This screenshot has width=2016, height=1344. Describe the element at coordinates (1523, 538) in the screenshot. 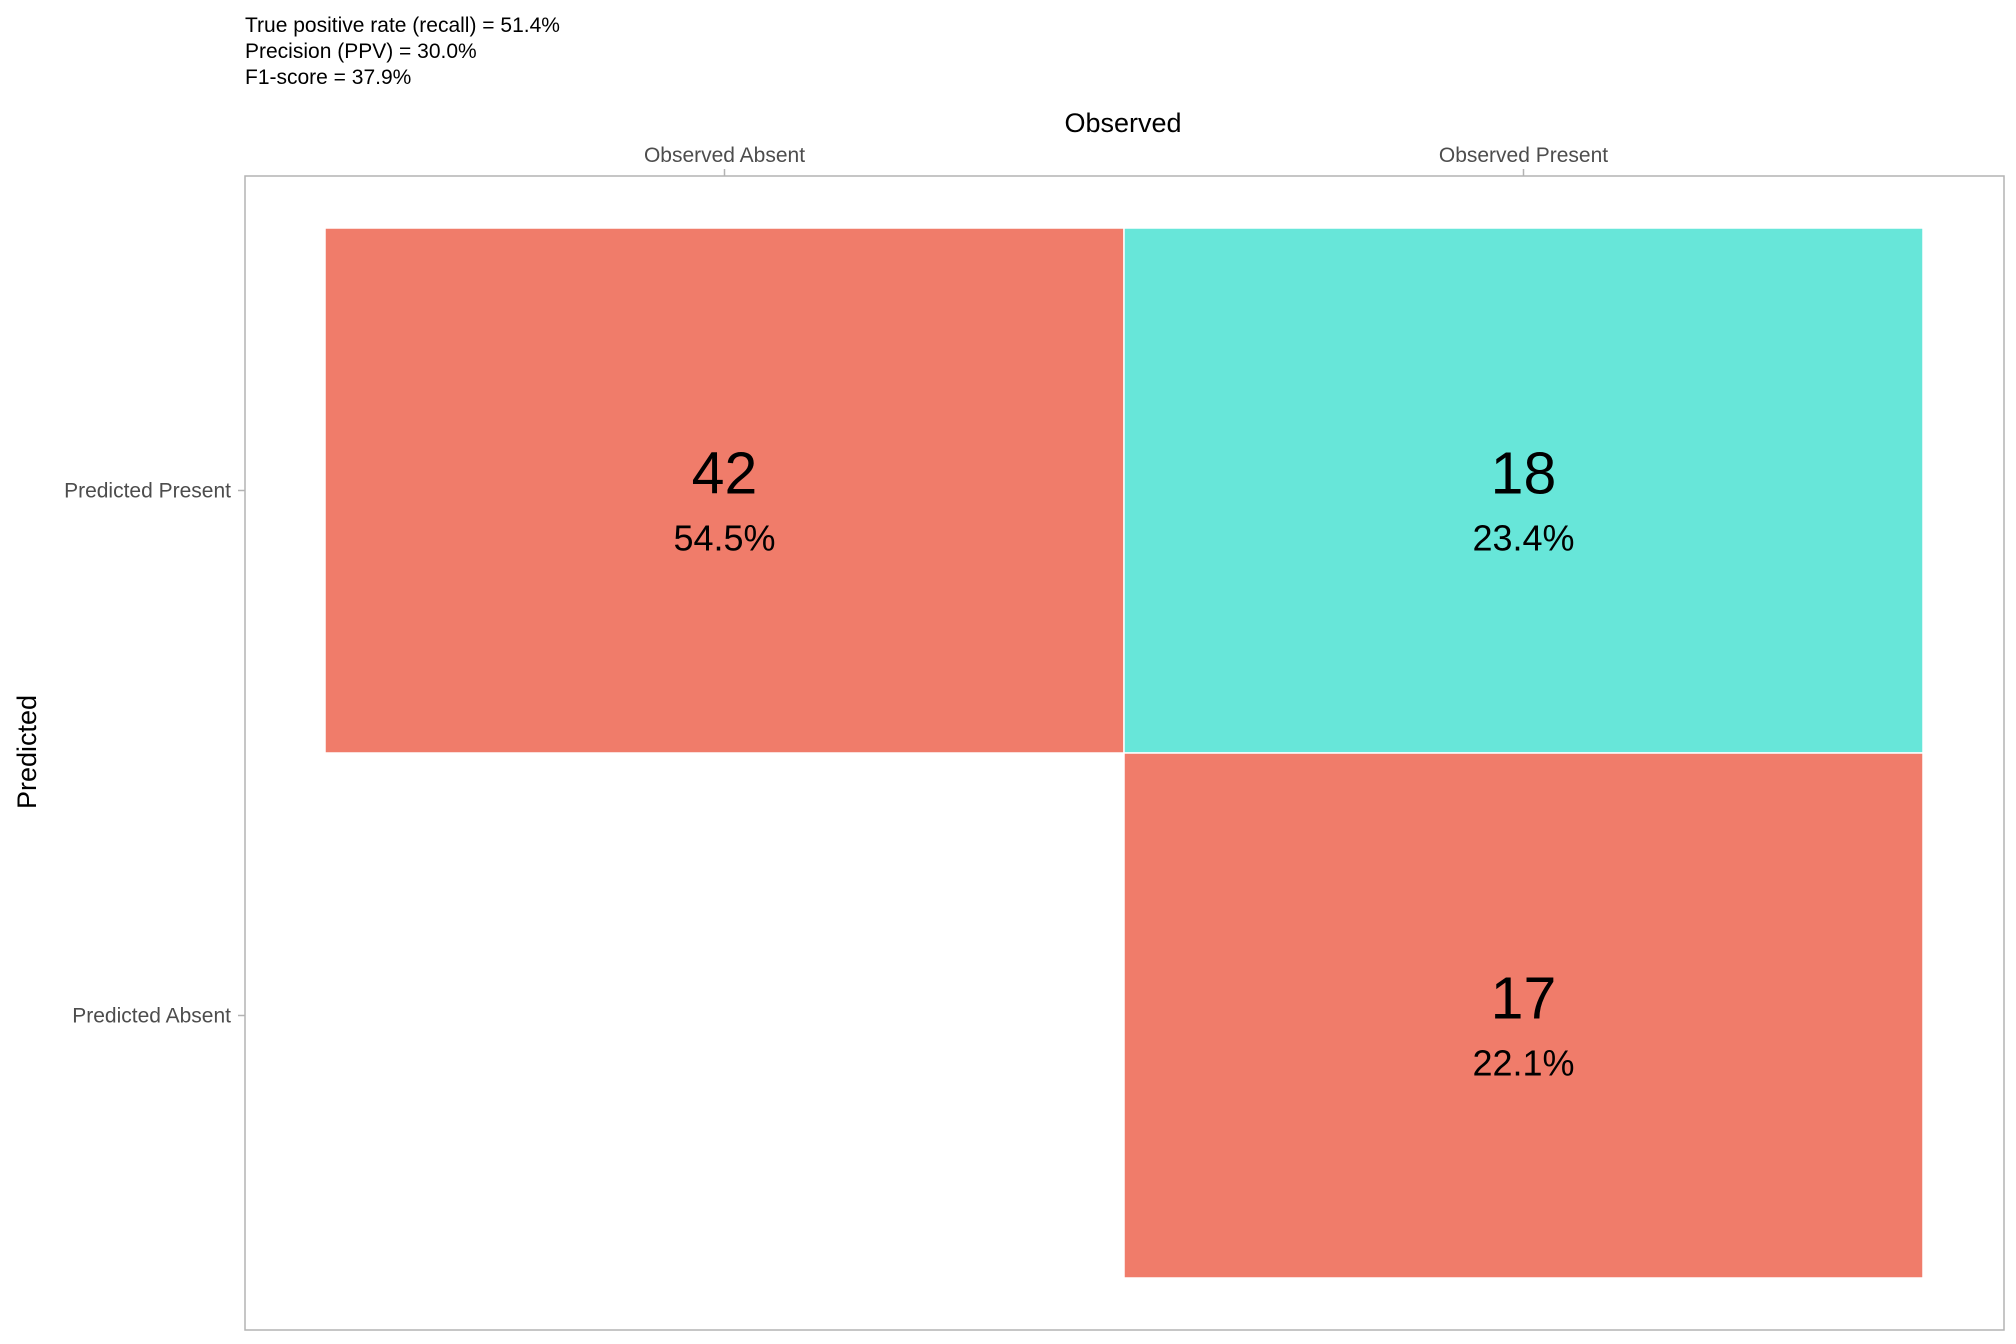

I see `cell-percent-label: 23.4%` at that location.